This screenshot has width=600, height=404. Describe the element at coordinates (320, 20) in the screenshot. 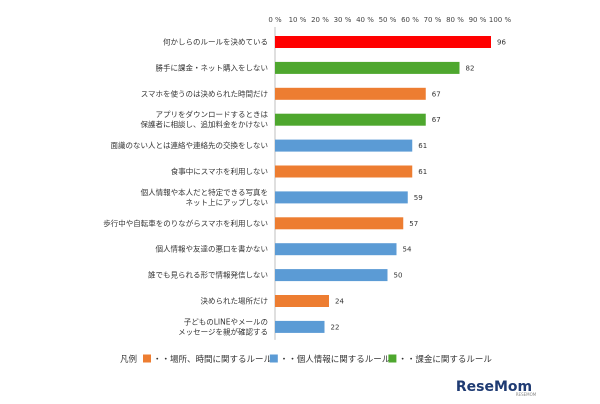

I see `x-tick-label: 20 %` at that location.